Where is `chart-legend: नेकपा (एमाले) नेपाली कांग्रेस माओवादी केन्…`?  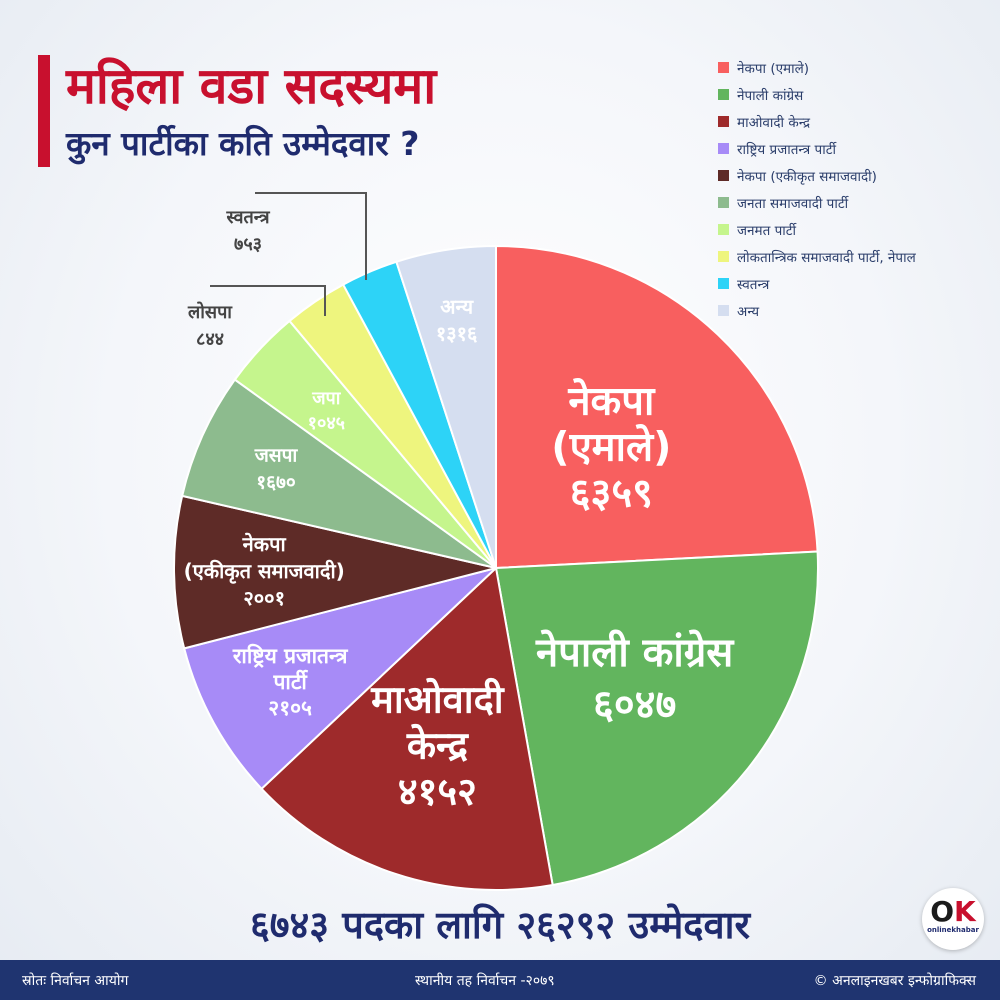 chart-legend: नेकपा (एमाले) नेपाली कांग्रेस माओवादी केन्… is located at coordinates (855, 189).